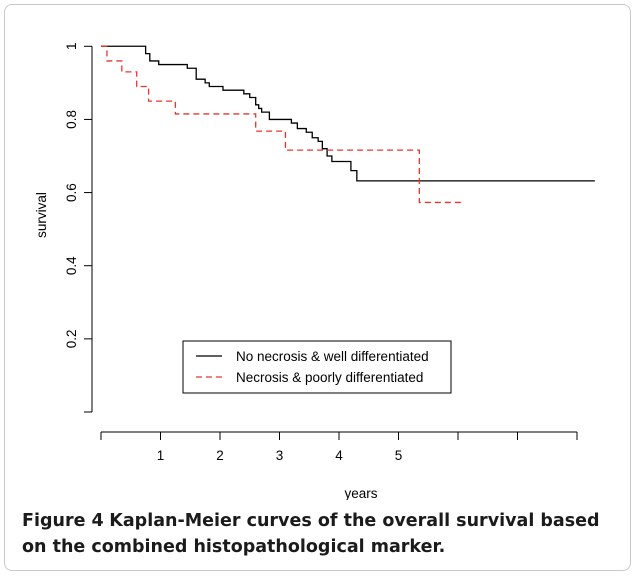  I want to click on x-tick-label: 4, so click(339, 455).